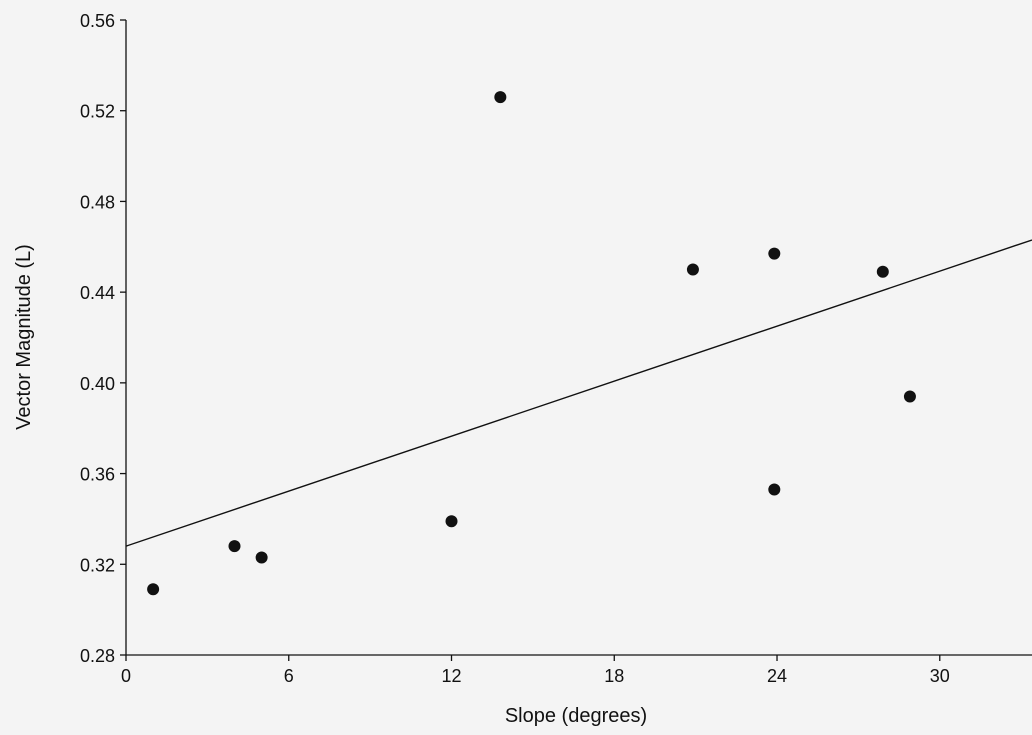  What do you see at coordinates (940, 676) in the screenshot?
I see `x-tick-label: 30` at bounding box center [940, 676].